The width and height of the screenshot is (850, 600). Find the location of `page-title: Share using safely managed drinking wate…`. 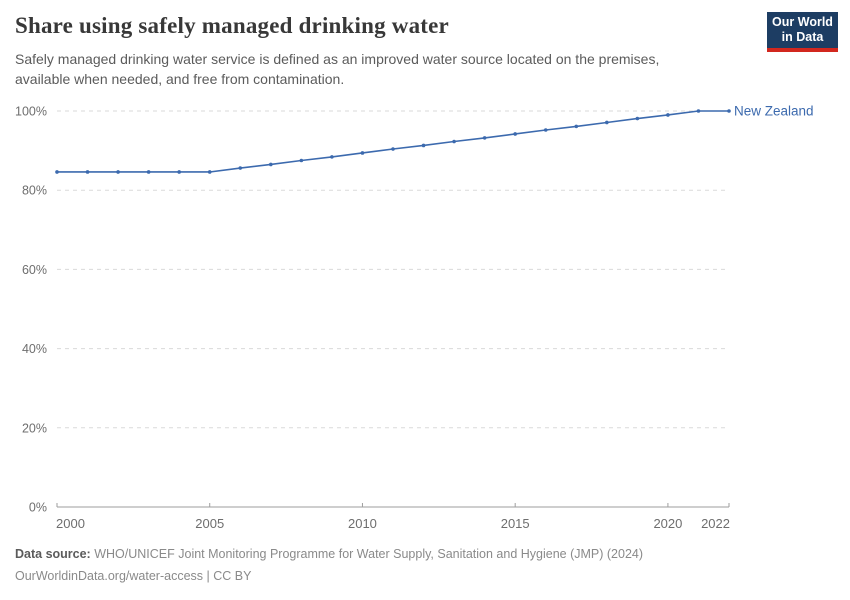

page-title: Share using safely managed drinking wate… is located at coordinates (232, 25).